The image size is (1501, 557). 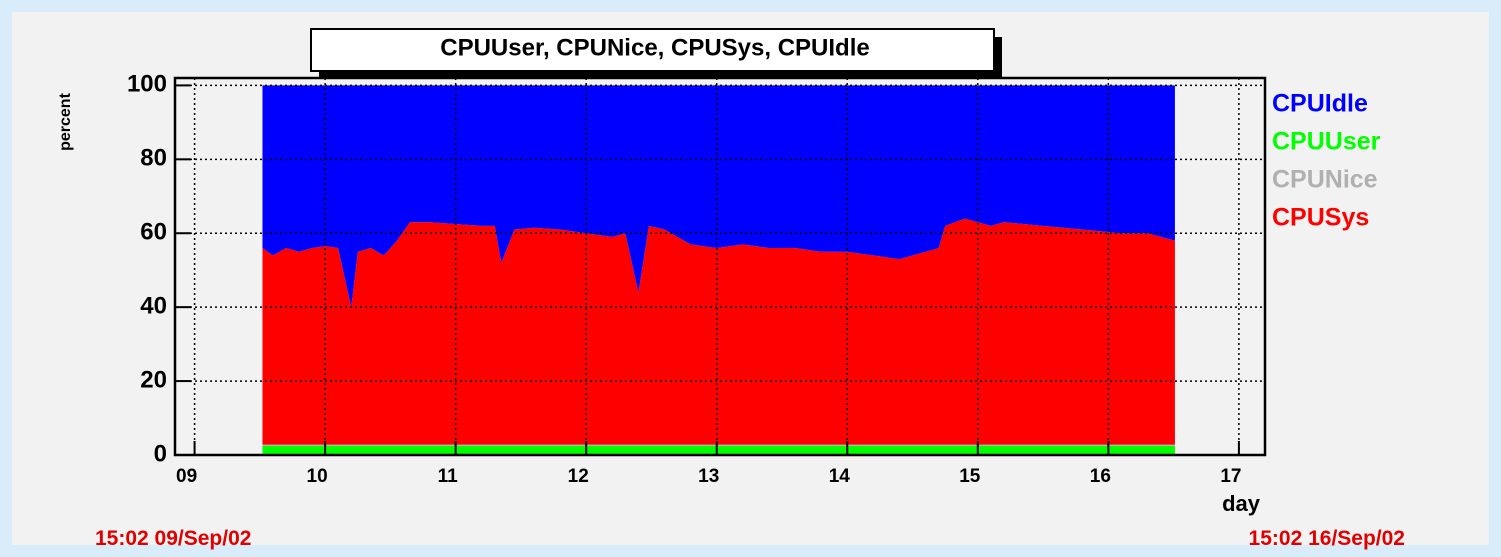 I want to click on start-time: 15:02 09/Sep/02, so click(x=173, y=538).